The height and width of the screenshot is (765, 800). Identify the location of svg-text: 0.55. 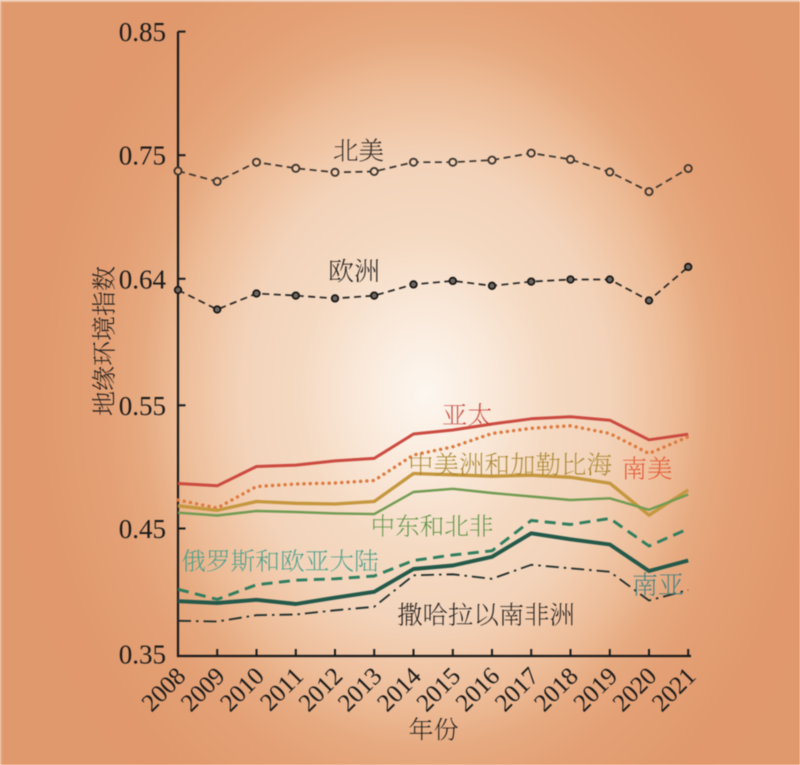
(142, 406).